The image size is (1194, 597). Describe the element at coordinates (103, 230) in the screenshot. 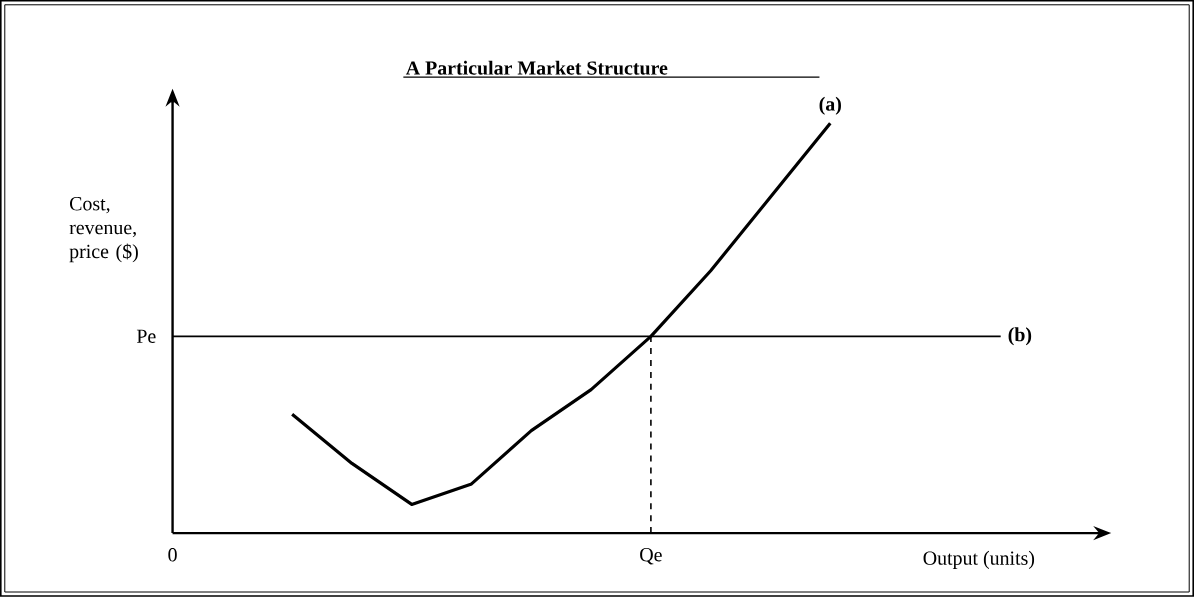

I see `y-axis-title: Cost, revenue, price ($)` at that location.